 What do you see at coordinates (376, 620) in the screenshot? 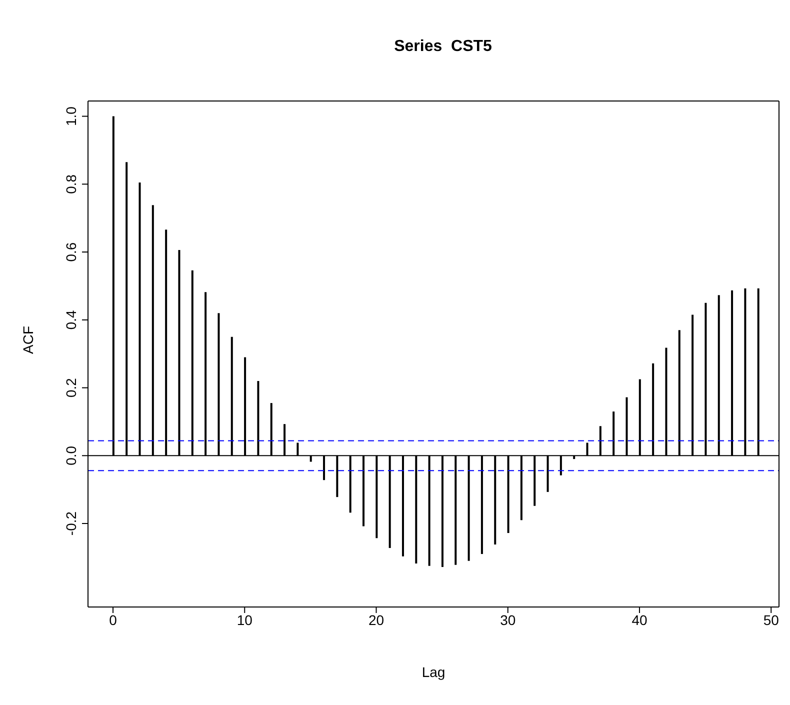
I see `x-tick-label: 20` at bounding box center [376, 620].